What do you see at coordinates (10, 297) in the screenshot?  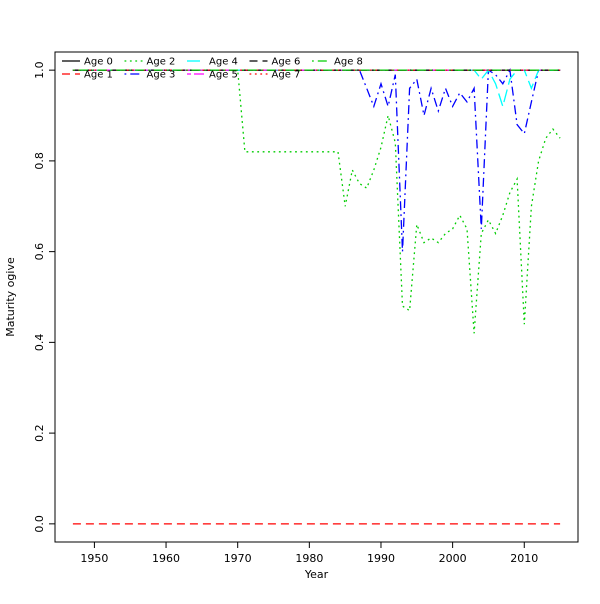 I see `y-axis-title: Maturity ogive` at bounding box center [10, 297].